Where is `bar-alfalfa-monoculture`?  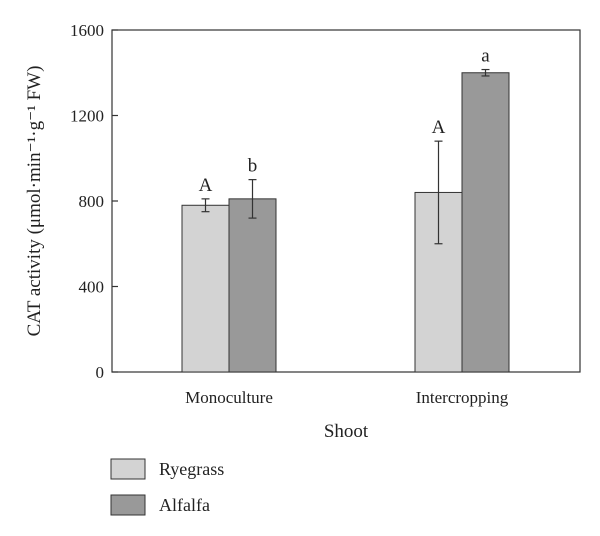 bar-alfalfa-monoculture is located at coordinates (252, 285).